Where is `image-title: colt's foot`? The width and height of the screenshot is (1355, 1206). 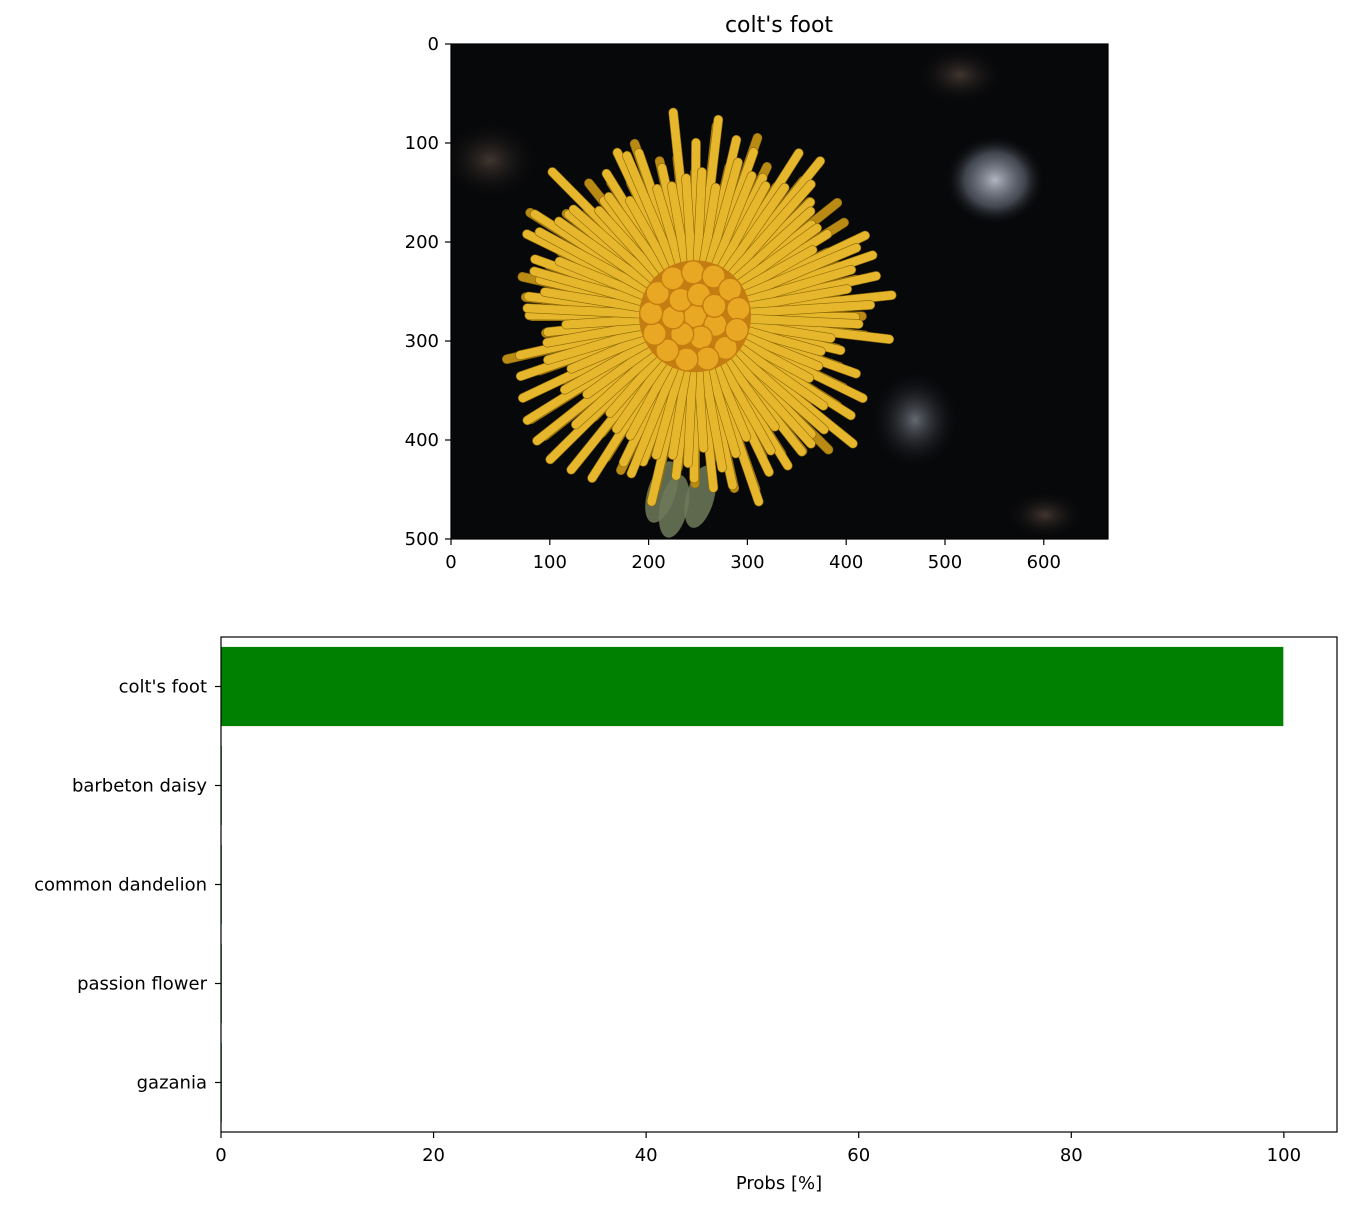
image-title: colt's foot is located at coordinates (779, 25).